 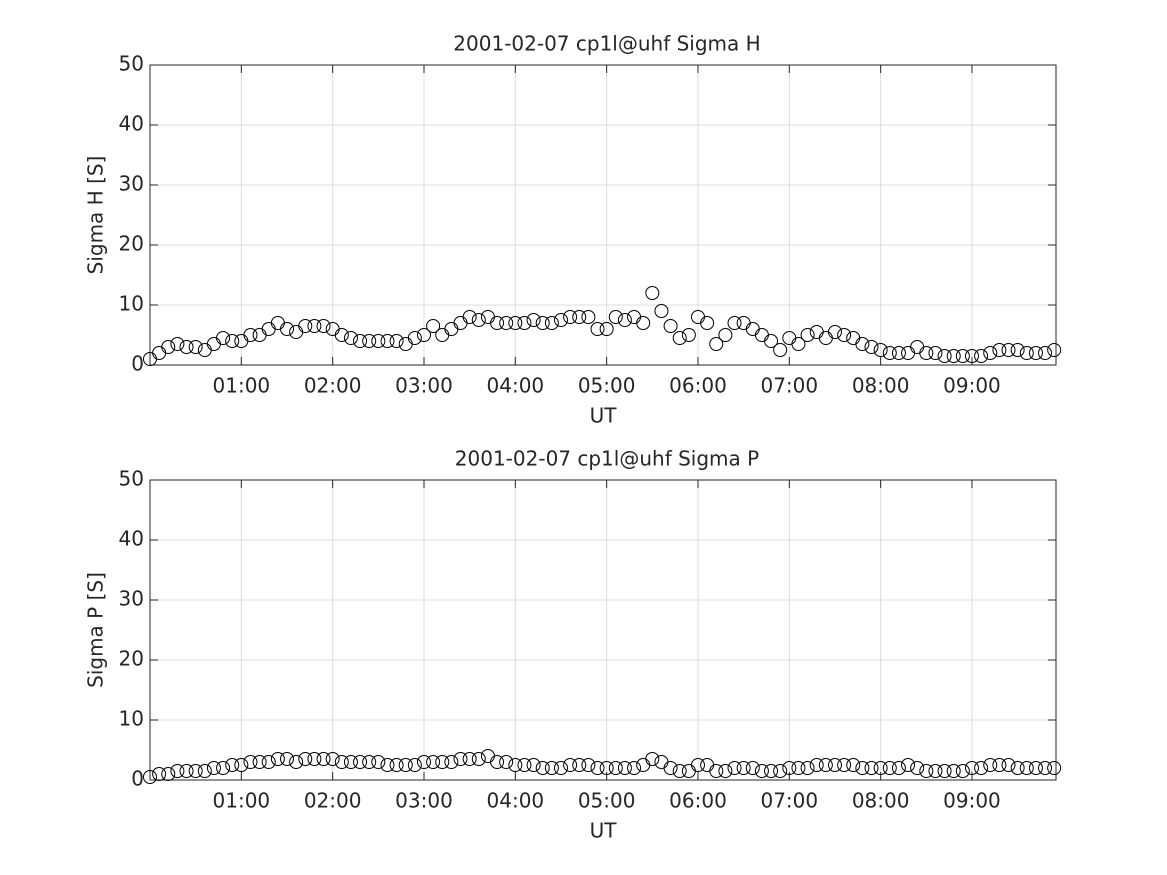 I want to click on x-tick-label: 03:00, so click(x=424, y=386).